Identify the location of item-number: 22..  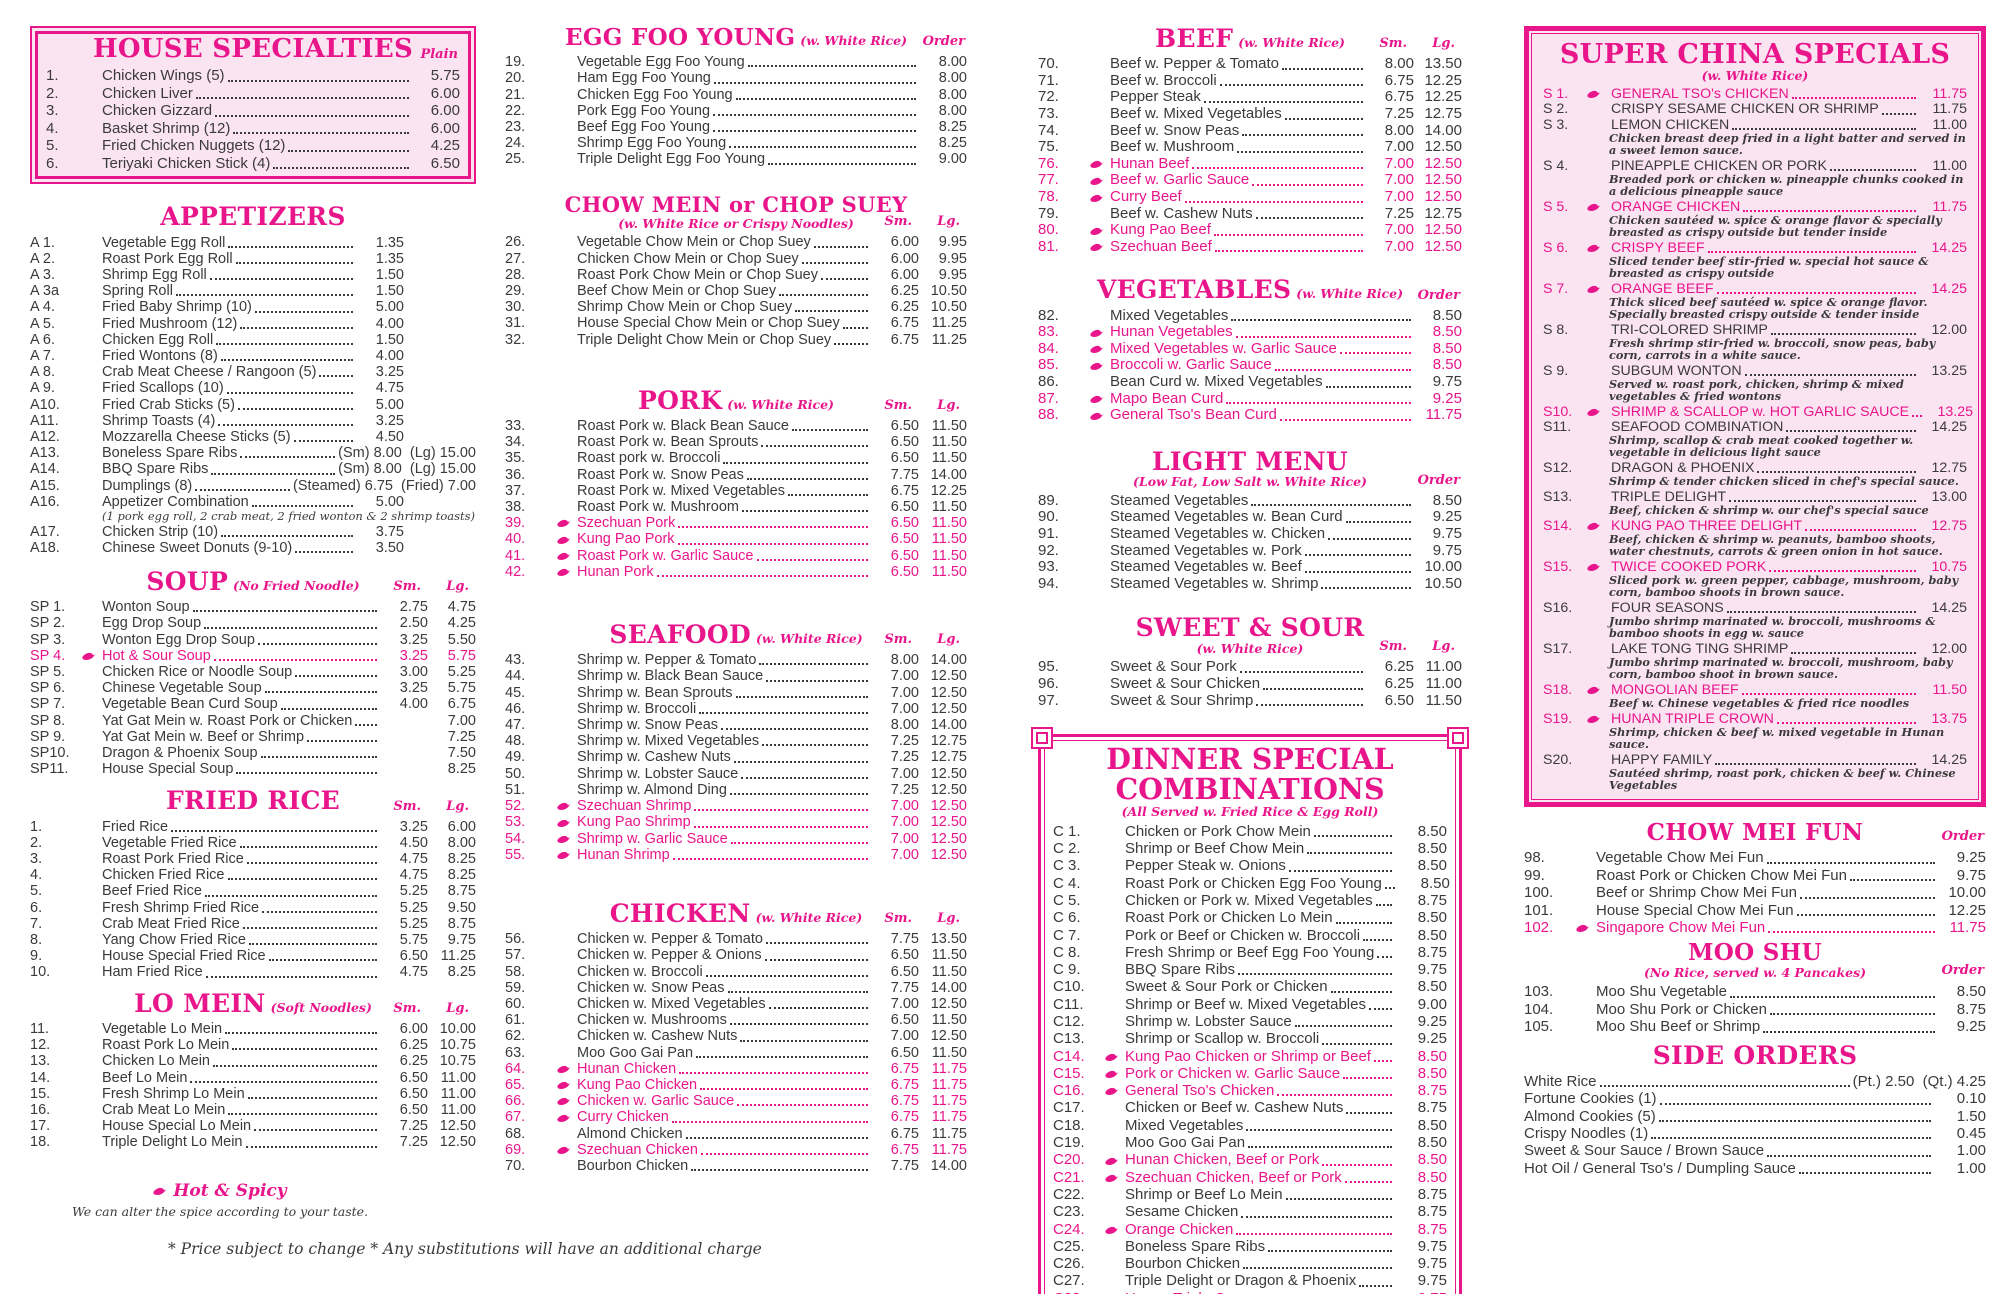
(515, 110).